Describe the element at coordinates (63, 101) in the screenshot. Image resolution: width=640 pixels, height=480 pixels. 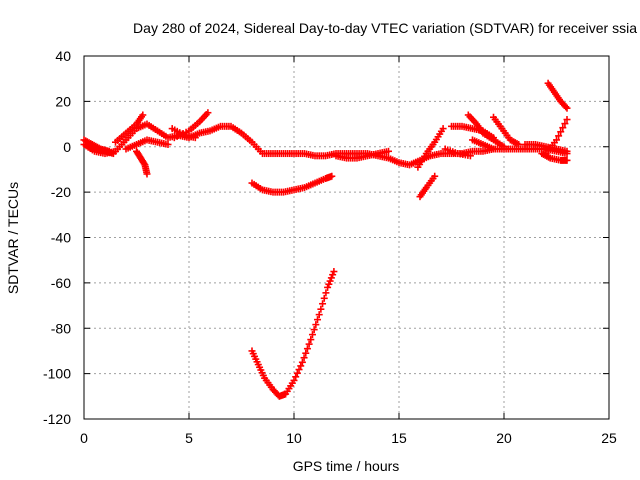
I see `y-tick-label: 20` at that location.